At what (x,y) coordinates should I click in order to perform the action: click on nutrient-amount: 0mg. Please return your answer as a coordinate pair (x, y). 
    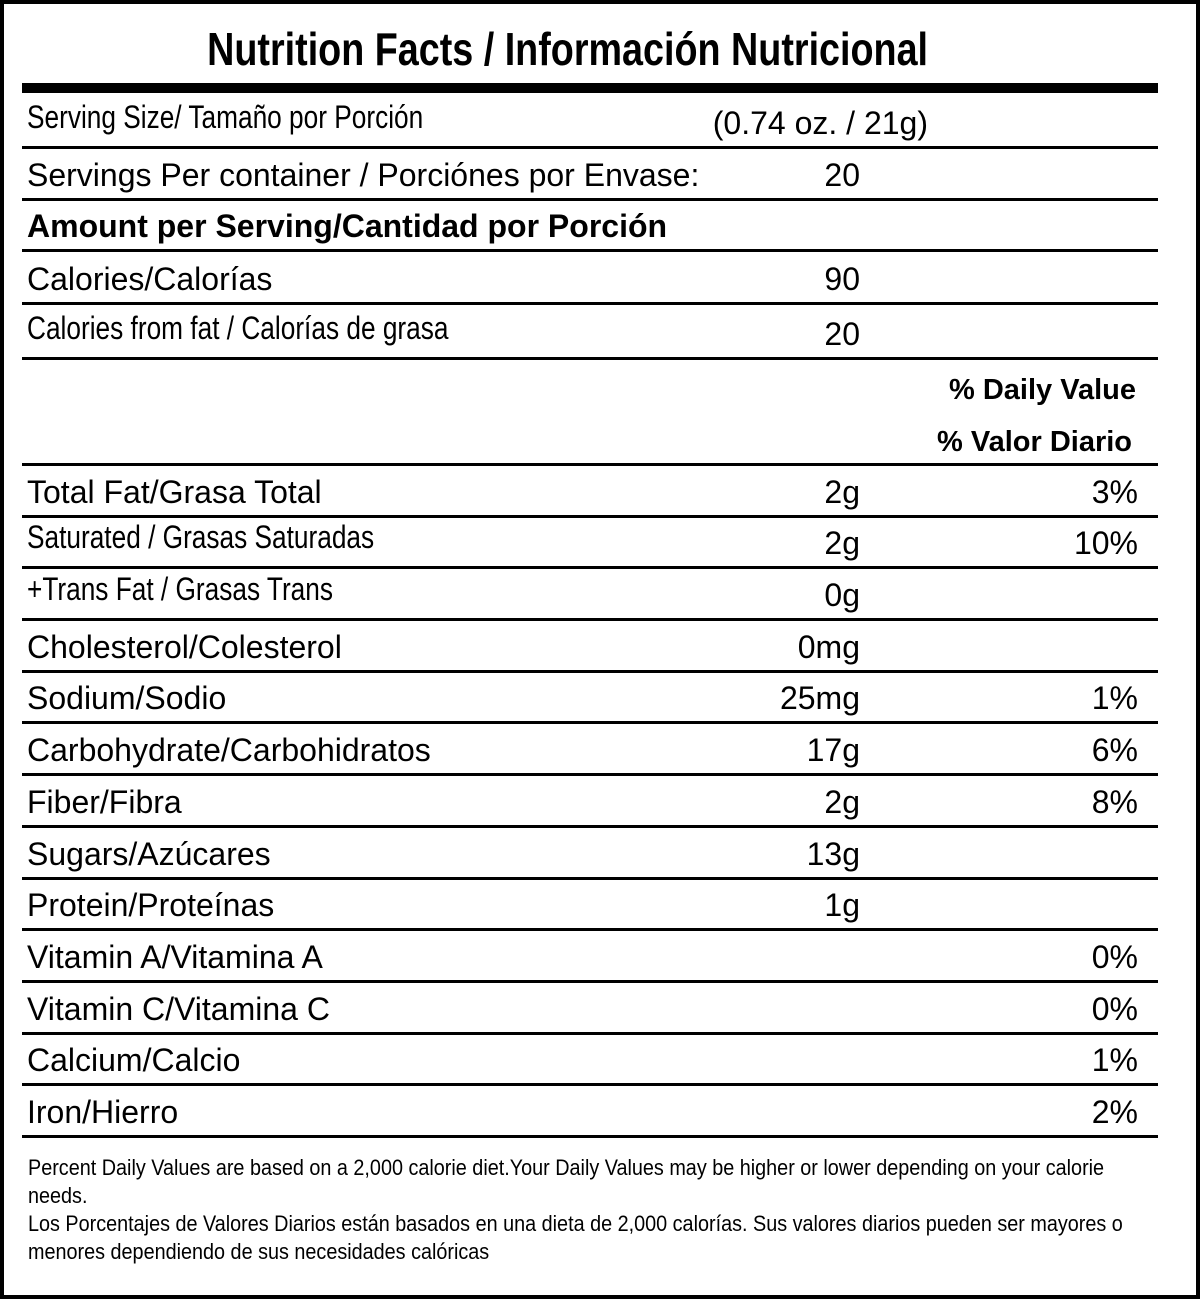
    Looking at the image, I should click on (828, 646).